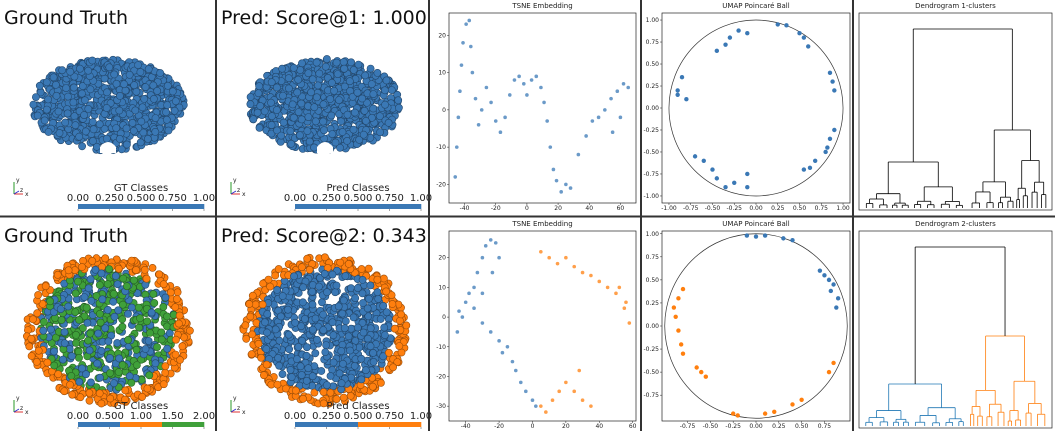 This screenshot has width=1055, height=431. Describe the element at coordinates (843, 208) in the screenshot. I see `x-tick-label: 1.00` at that location.